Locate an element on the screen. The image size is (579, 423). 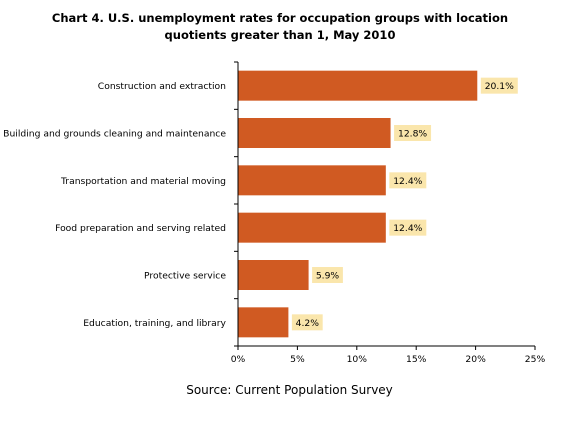
data-label: 20.1% is located at coordinates (499, 86).